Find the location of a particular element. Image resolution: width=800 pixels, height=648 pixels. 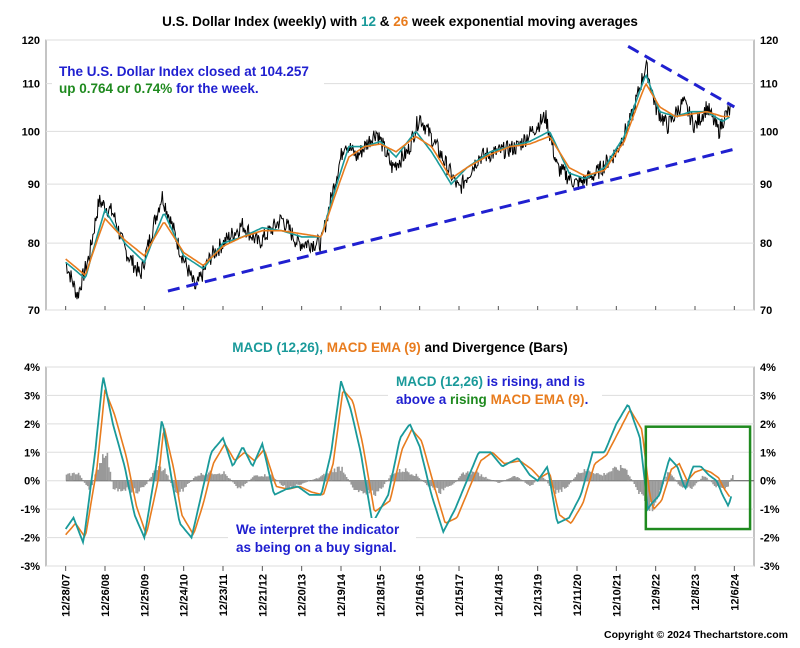

macd-ytick-right: 2% is located at coordinates (768, 425).